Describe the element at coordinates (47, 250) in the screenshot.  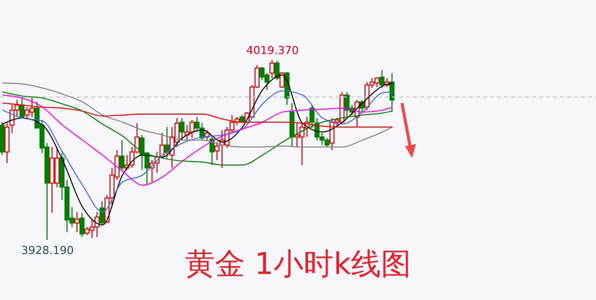
I see `annotation: 3928.190` at that location.